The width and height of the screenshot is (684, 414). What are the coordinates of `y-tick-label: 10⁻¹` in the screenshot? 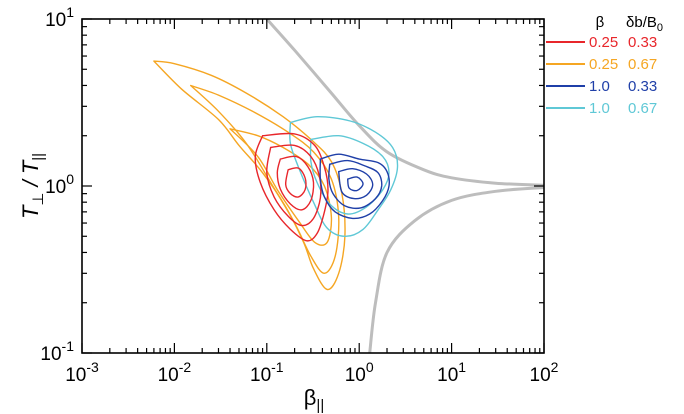 It's located at (57, 351).